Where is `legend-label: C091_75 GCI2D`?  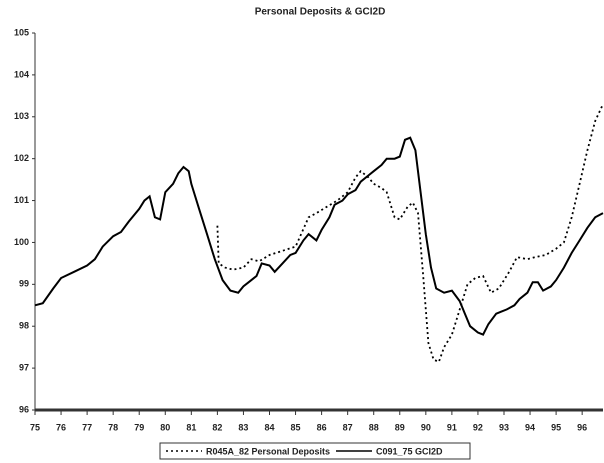 legend-label: C091_75 GCI2D is located at coordinates (409, 451).